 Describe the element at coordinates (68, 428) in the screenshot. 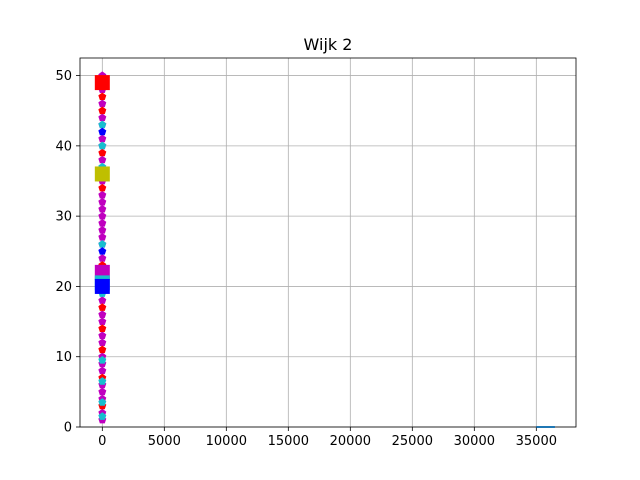

I see `y-tick-label: 0` at that location.